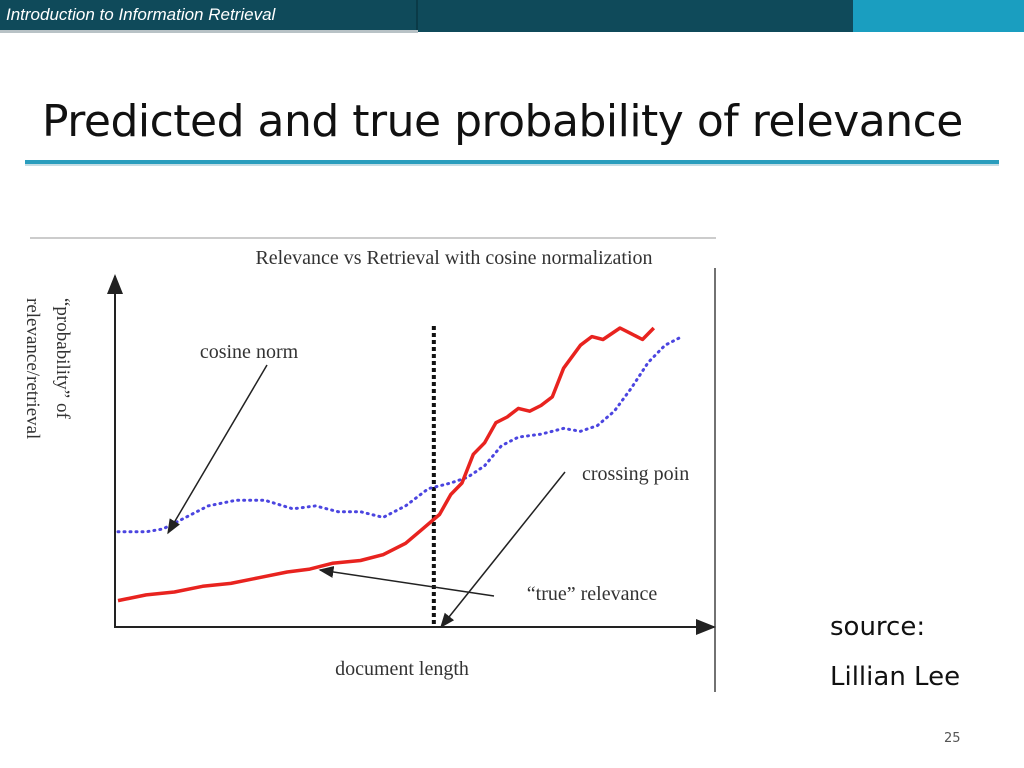 Image resolution: width=1024 pixels, height=768 pixels. What do you see at coordinates (503, 550) in the screenshot?
I see `annotation-crossing-point-arrow` at bounding box center [503, 550].